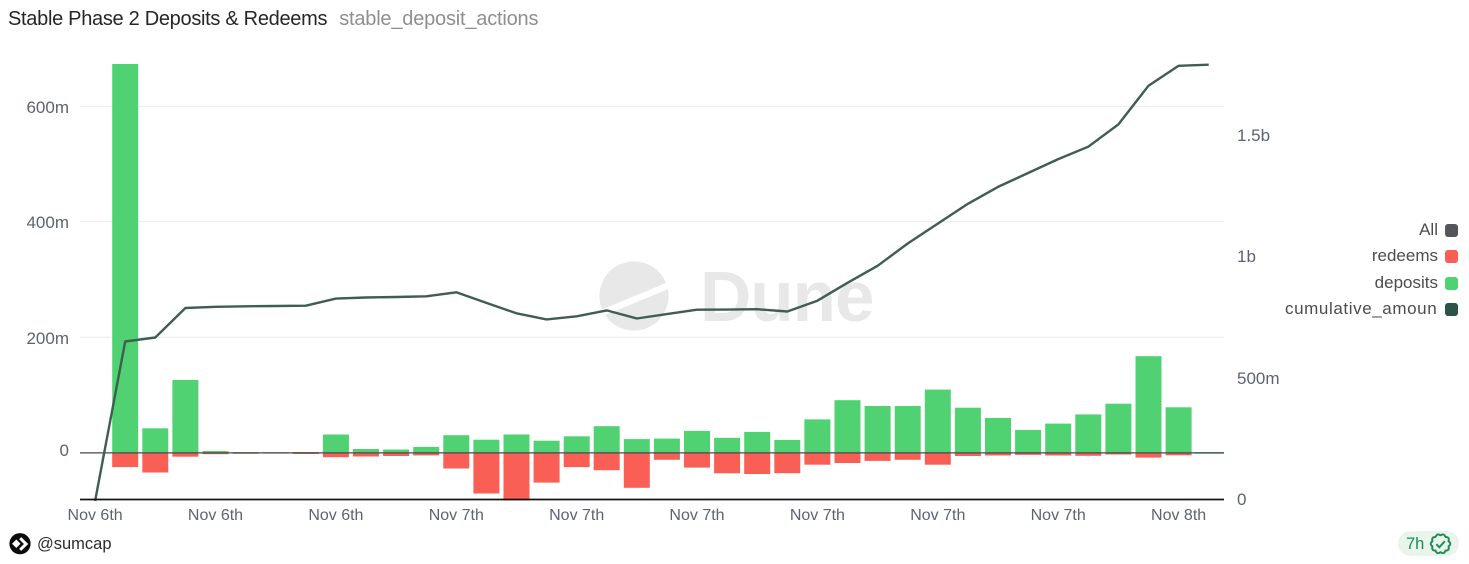 The height and width of the screenshot is (564, 1469). I want to click on svg-text: Dune, so click(787, 297).